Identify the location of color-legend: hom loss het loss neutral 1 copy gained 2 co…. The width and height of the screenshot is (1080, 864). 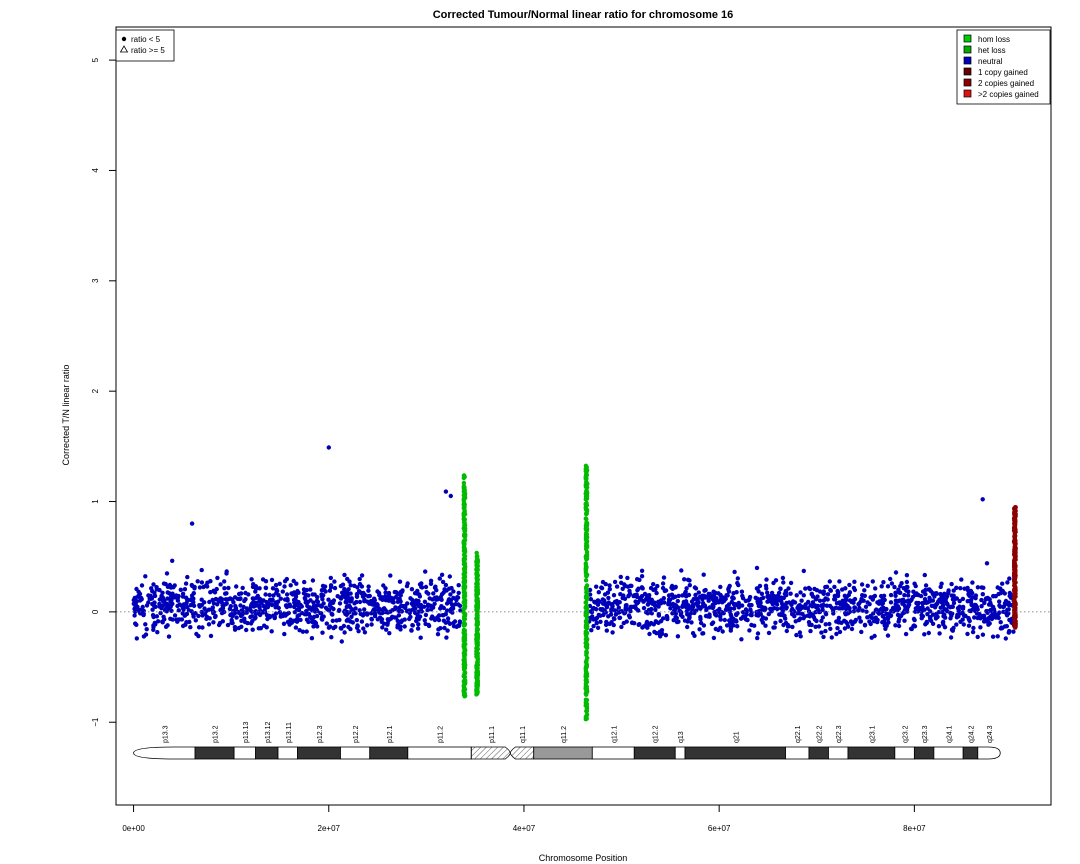
(1003, 67).